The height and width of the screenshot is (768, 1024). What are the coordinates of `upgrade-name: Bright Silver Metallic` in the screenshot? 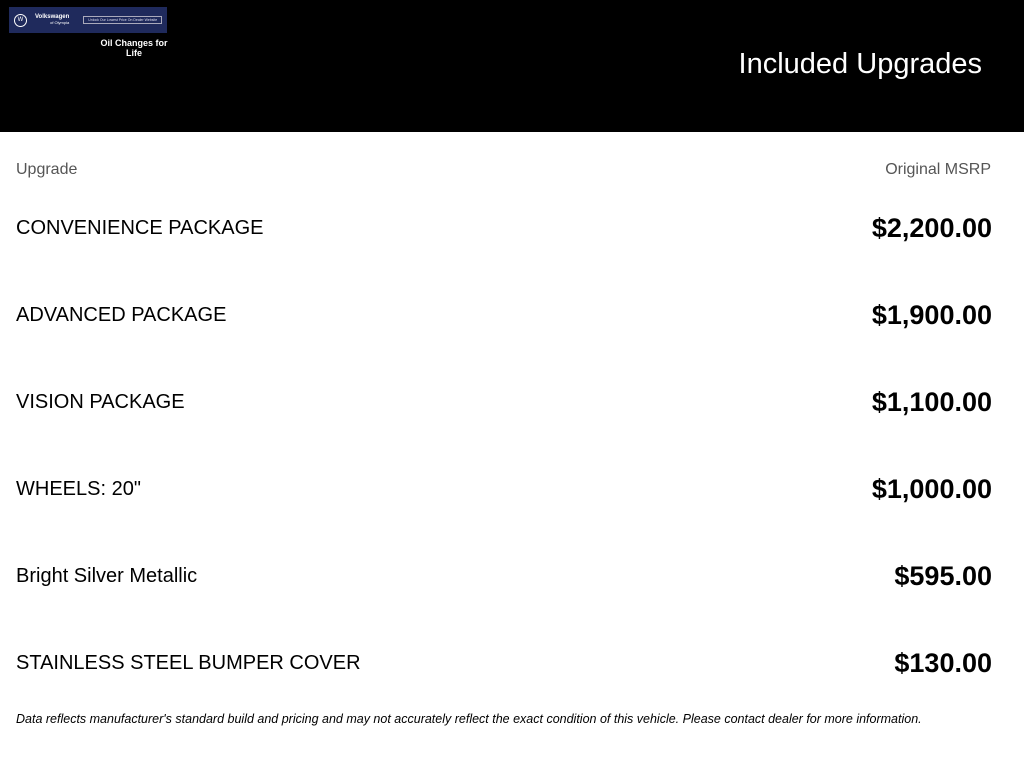 It's located at (107, 575).